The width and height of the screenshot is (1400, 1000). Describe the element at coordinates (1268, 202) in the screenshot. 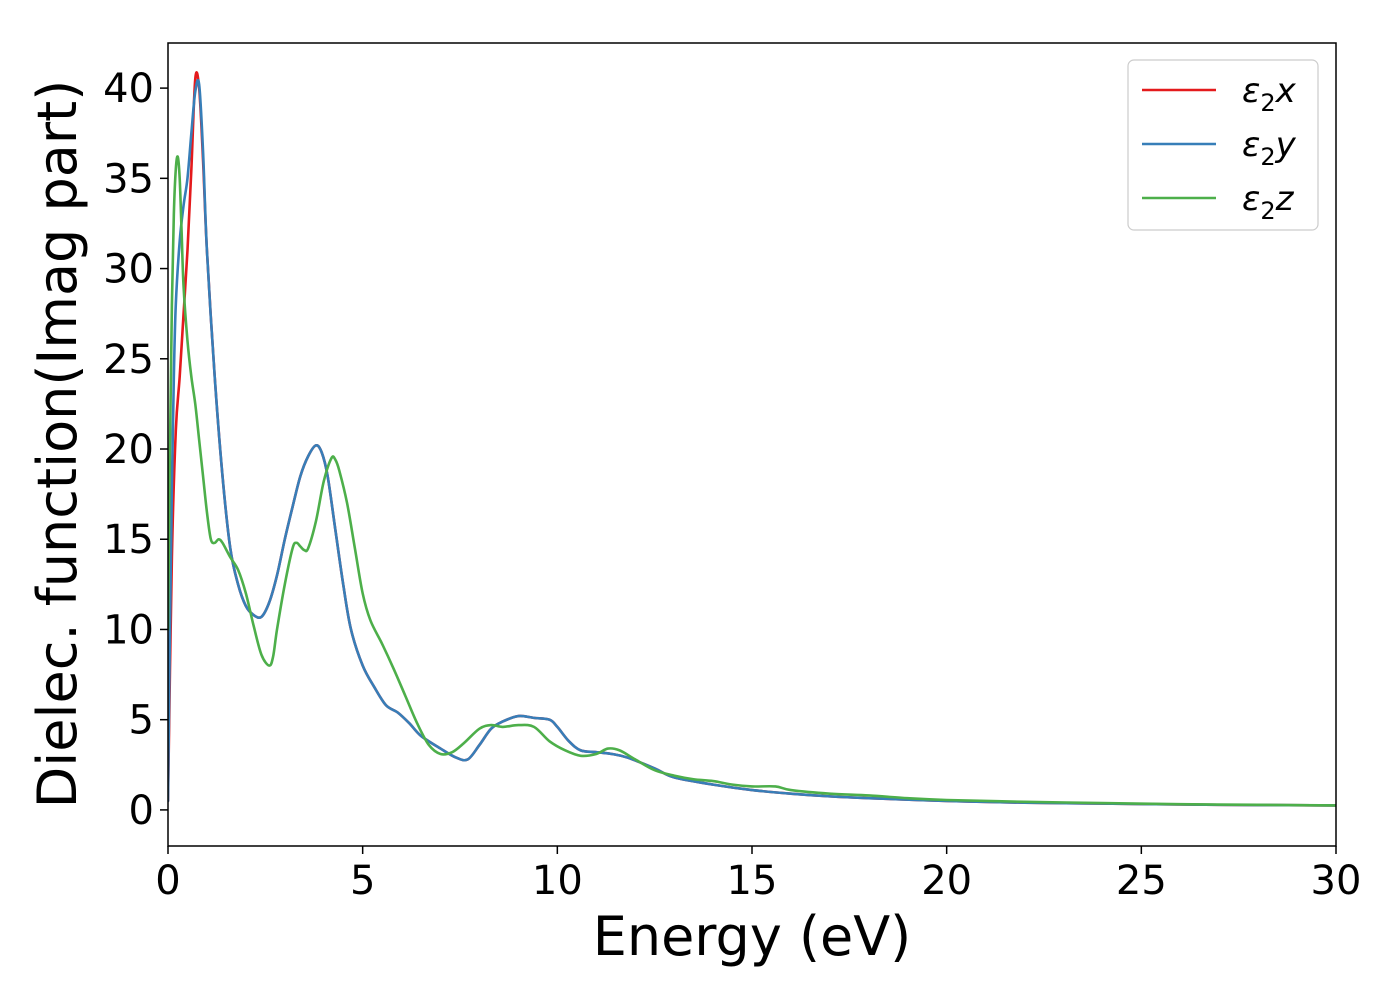

I see `legend-label-z: ε2z` at that location.